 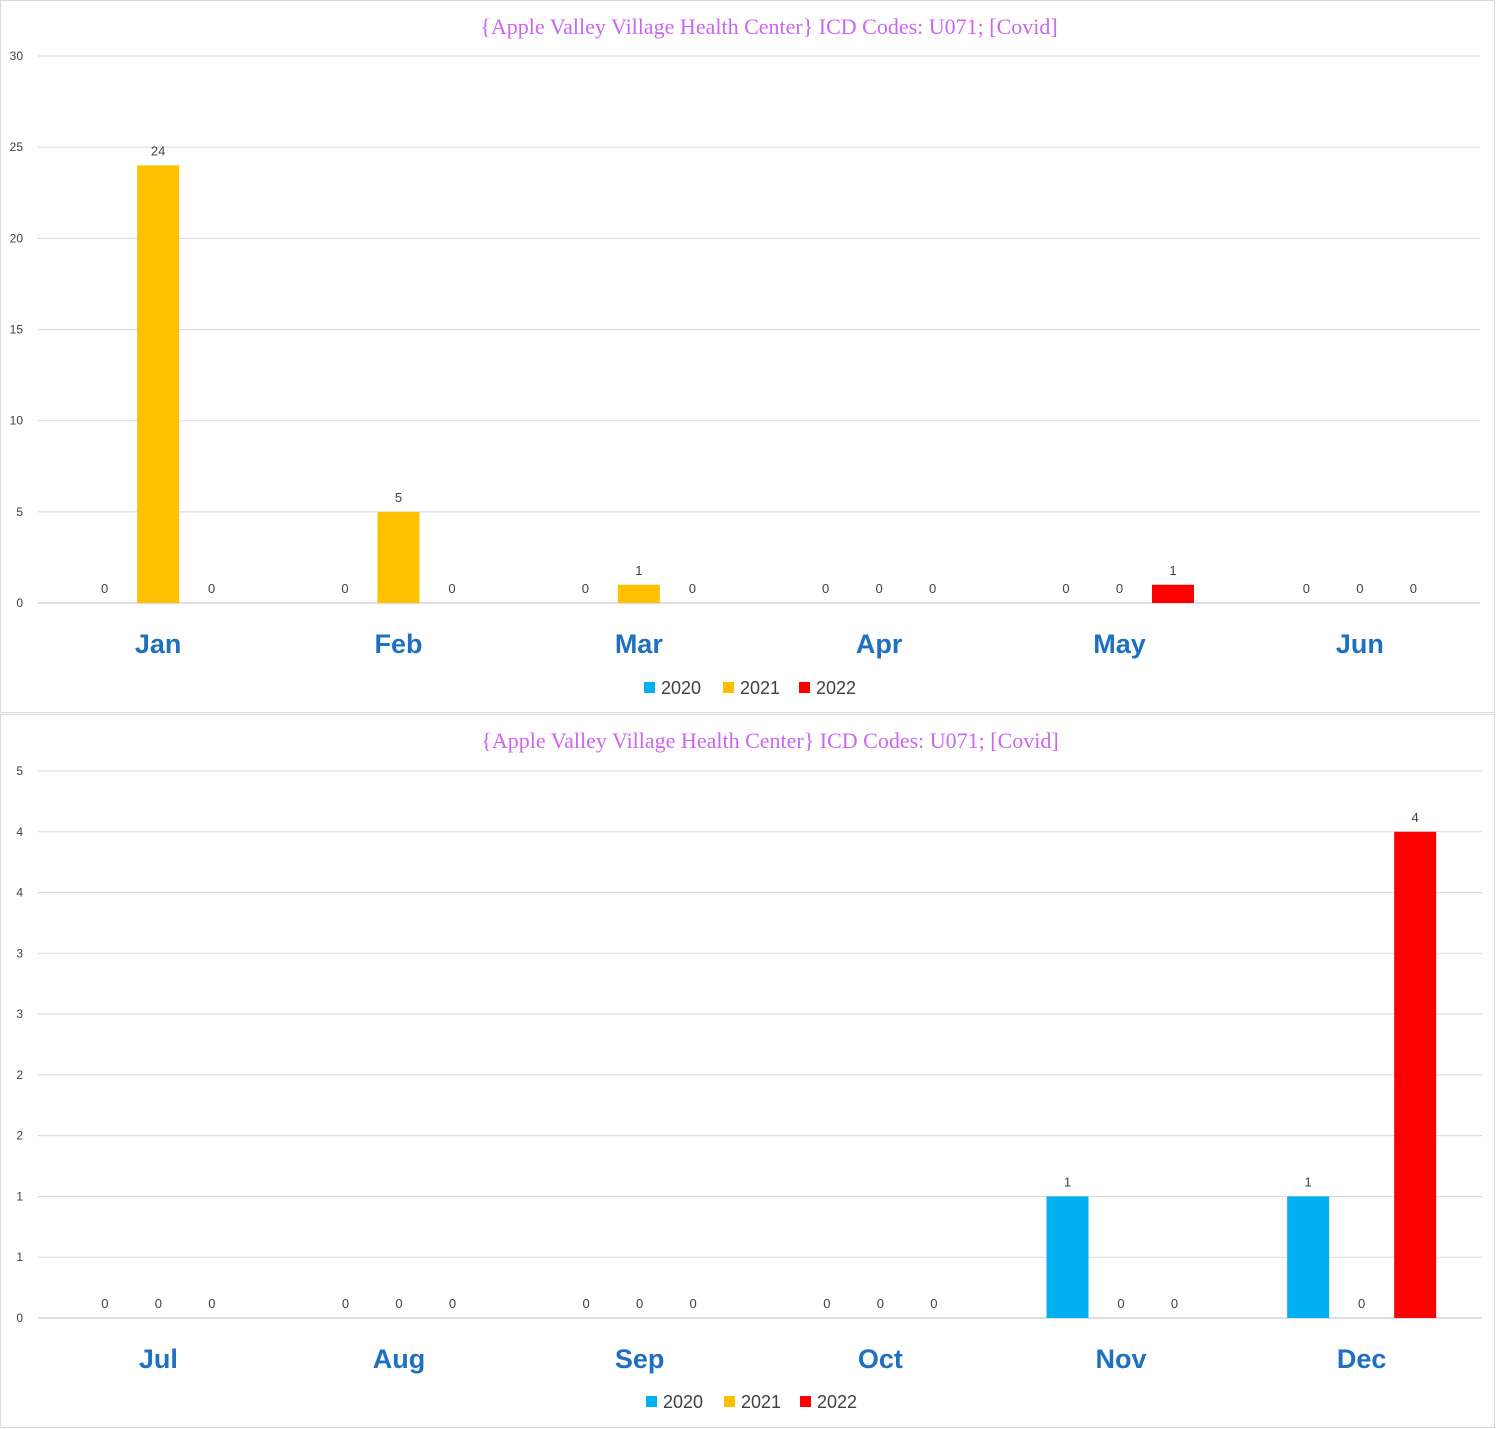 What do you see at coordinates (1067, 1257) in the screenshot?
I see `bar-nov-2020` at bounding box center [1067, 1257].